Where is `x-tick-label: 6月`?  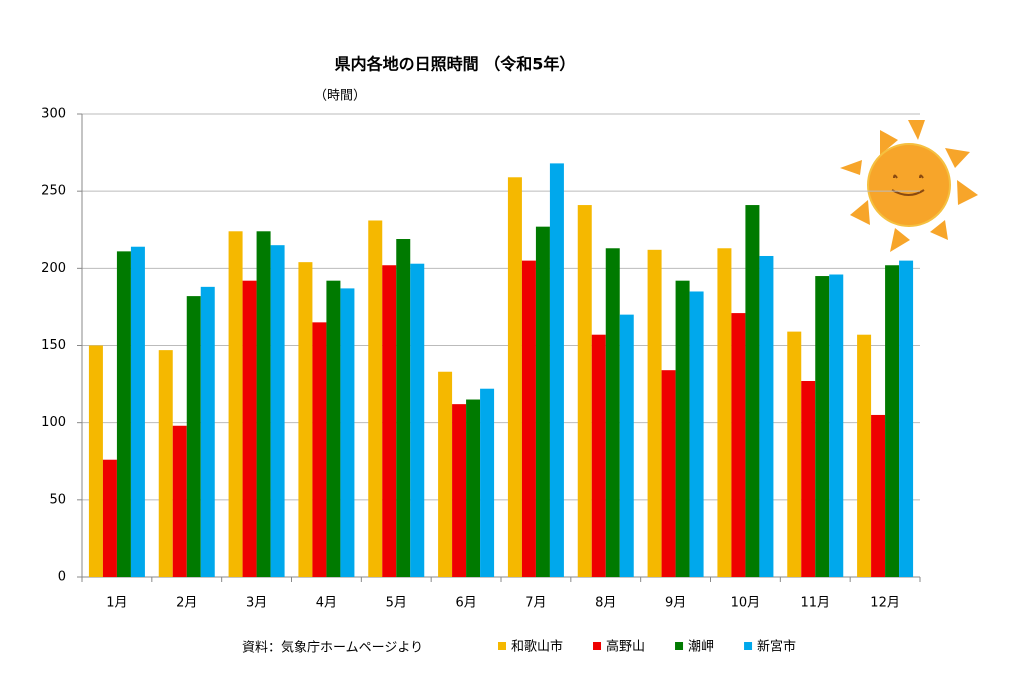
x-tick-label: 6月 is located at coordinates (465, 603).